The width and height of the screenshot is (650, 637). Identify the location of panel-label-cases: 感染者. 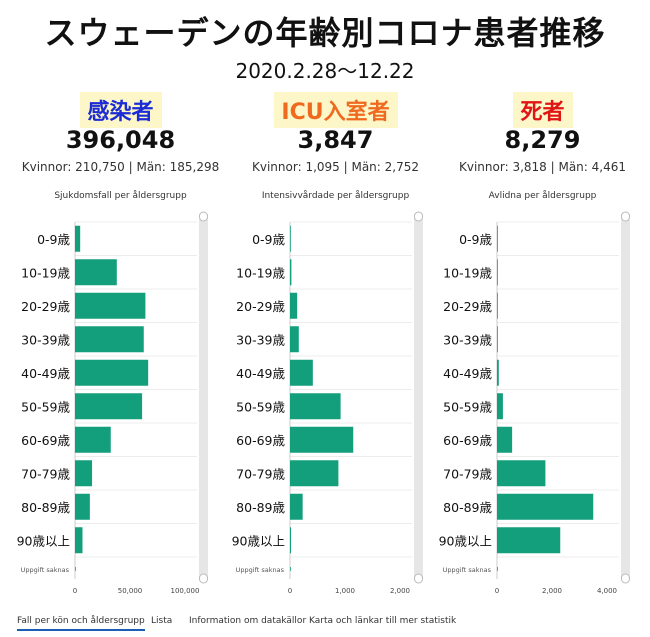
(120, 110).